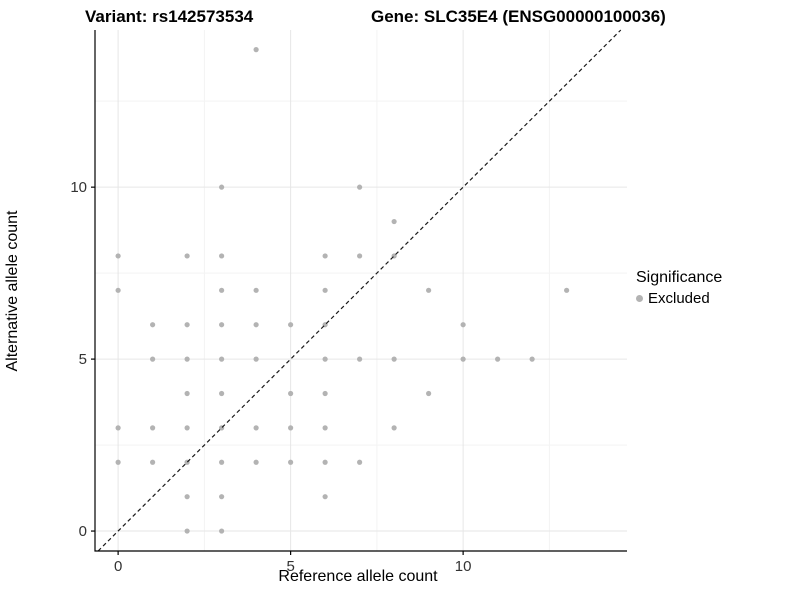 This screenshot has width=800, height=600. Describe the element at coordinates (78, 187) in the screenshot. I see `y-tick-label: 10` at that location.